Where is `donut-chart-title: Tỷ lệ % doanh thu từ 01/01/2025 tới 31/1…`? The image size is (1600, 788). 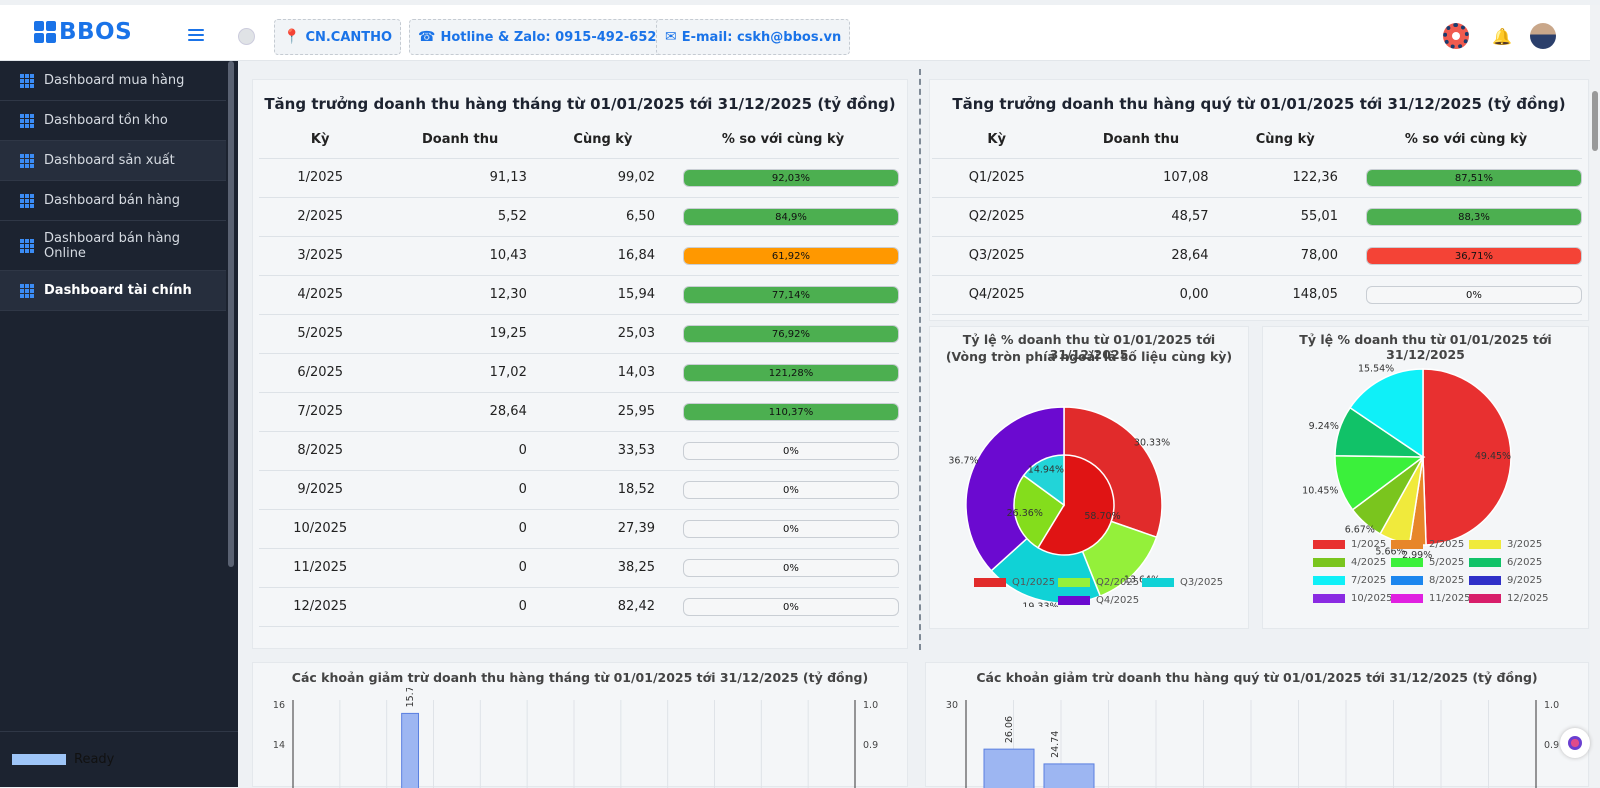
donut-chart-title: Tỷ lệ % doanh thu từ 01/01/2025 tới 31/1… is located at coordinates (1089, 347).